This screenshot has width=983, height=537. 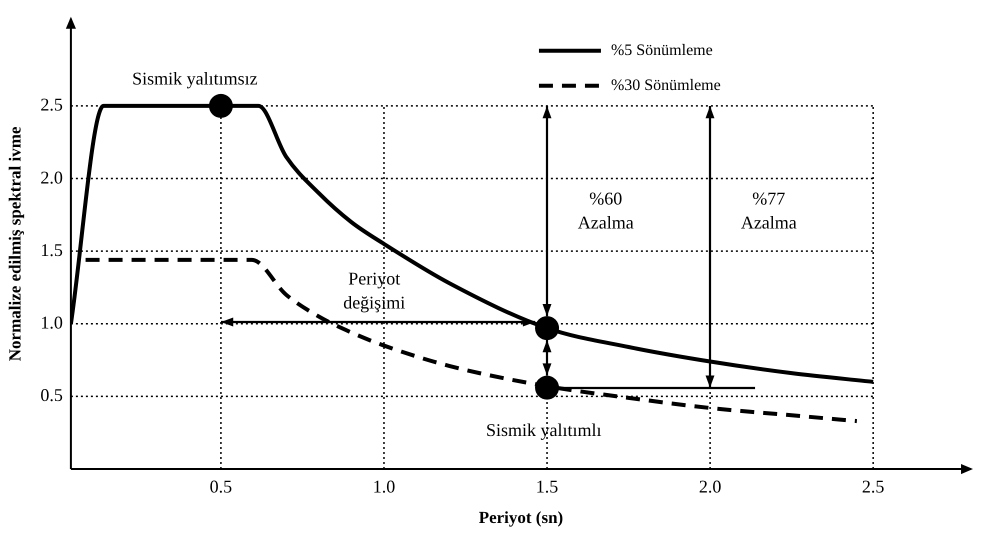 What do you see at coordinates (51, 322) in the screenshot?
I see `y-tick-label: 1.0` at bounding box center [51, 322].